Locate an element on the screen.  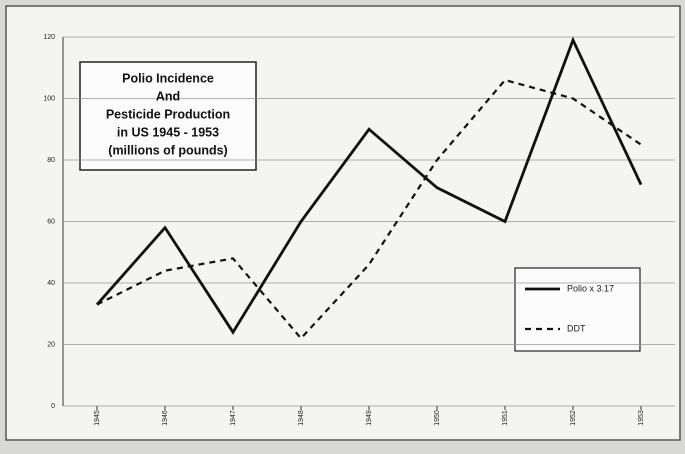
x-tick-label: 1949 is located at coordinates (369, 418).